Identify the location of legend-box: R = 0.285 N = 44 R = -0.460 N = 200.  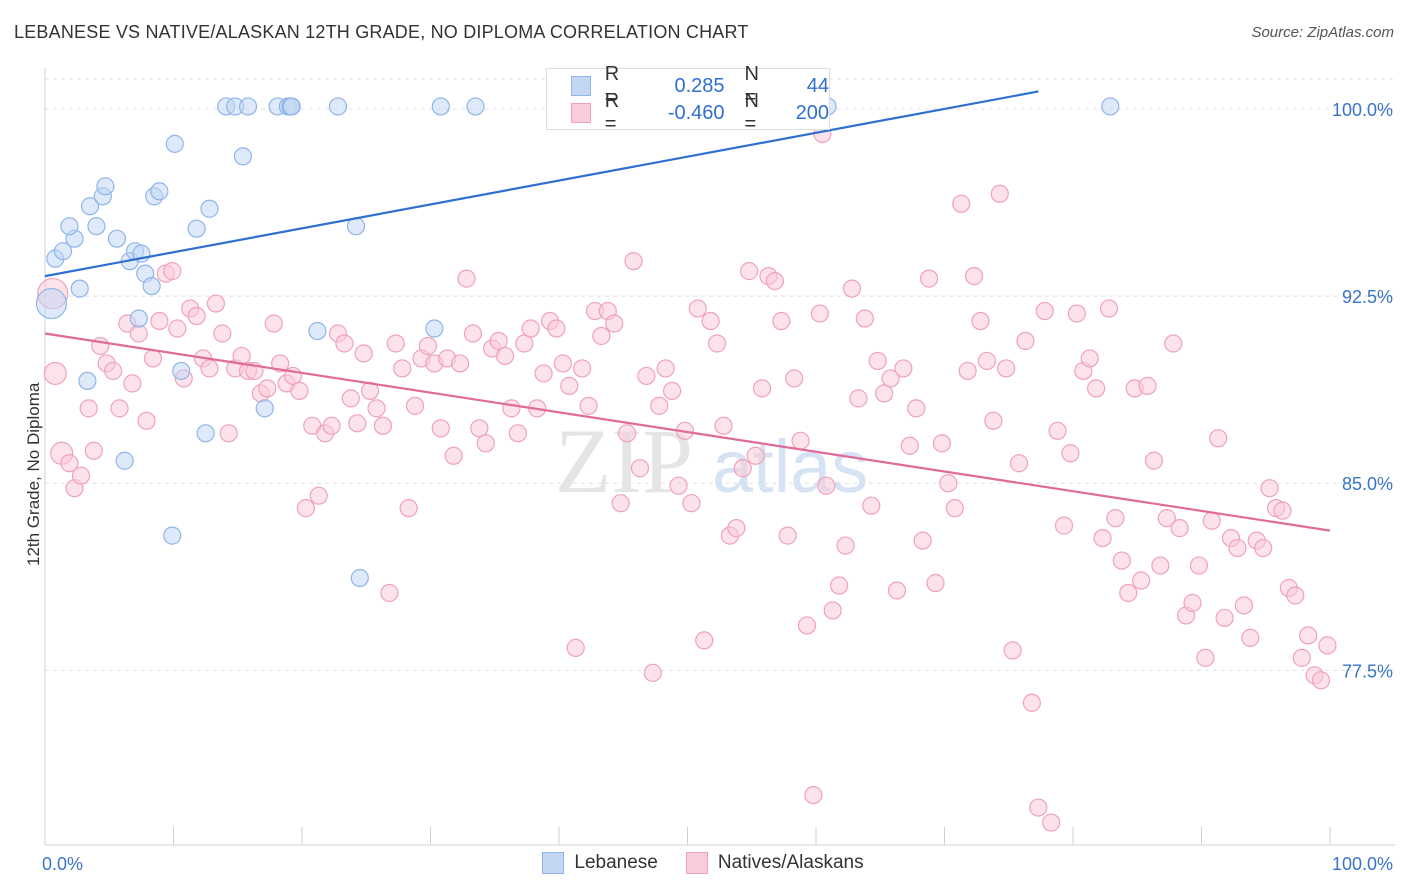
(688, 99).